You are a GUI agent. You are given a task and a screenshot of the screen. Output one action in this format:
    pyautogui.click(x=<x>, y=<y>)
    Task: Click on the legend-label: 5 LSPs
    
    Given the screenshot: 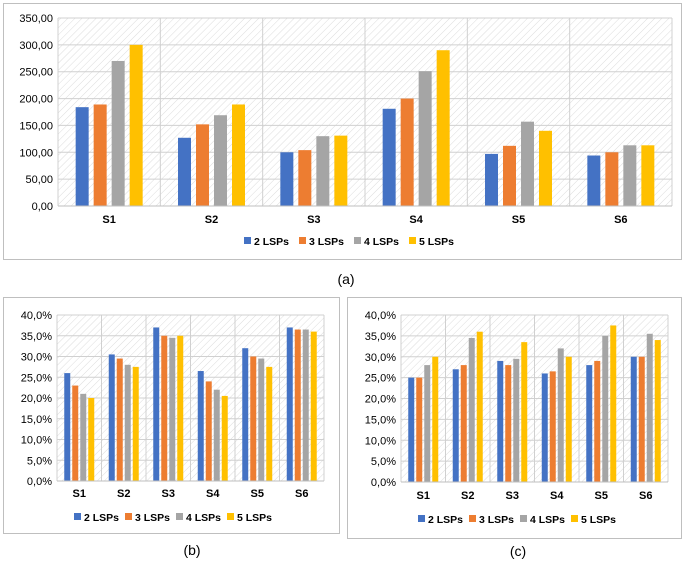 What is the action you would take?
    pyautogui.click(x=254, y=518)
    